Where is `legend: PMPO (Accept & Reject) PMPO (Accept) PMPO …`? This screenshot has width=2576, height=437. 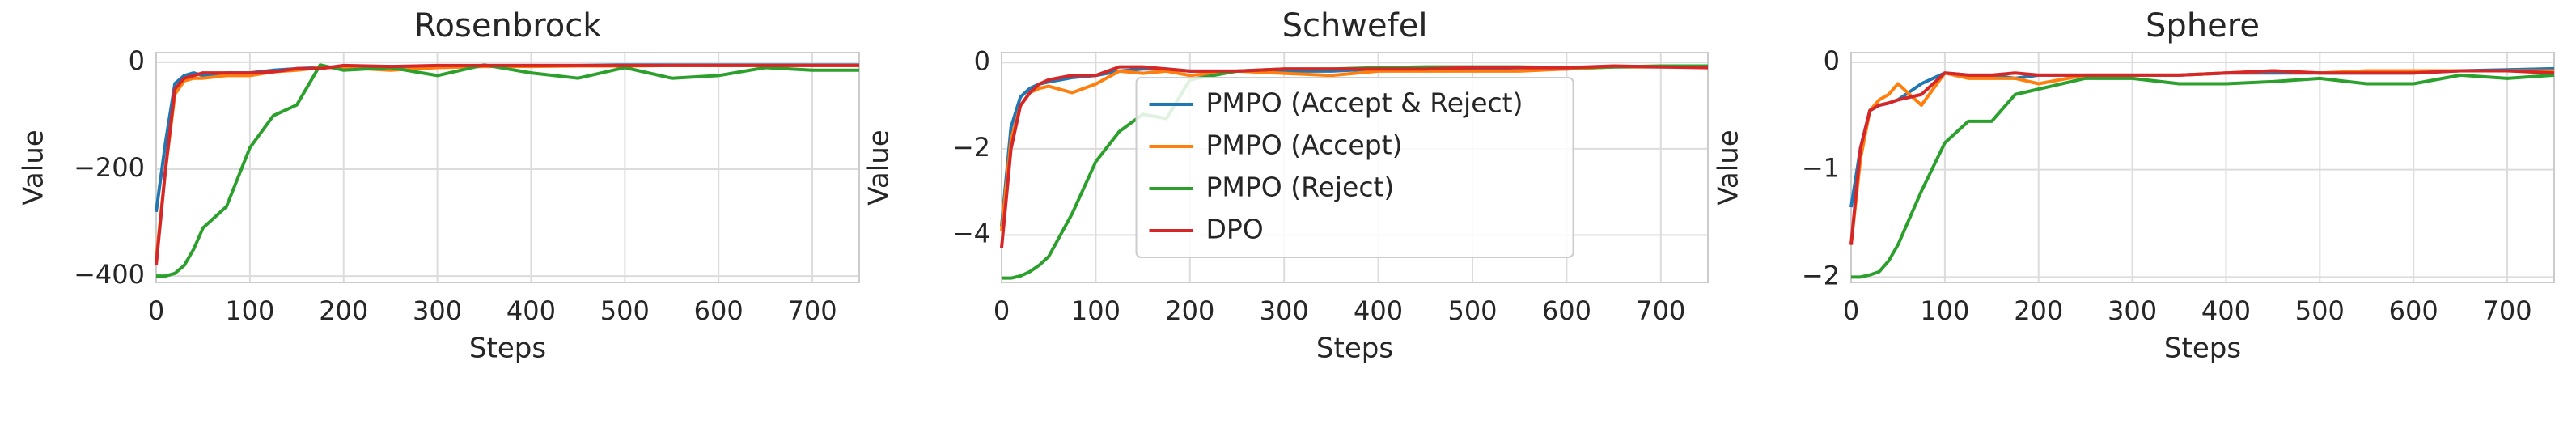
legend: PMPO (Accept & Reject) PMPO (Accept) PMPO … is located at coordinates (1354, 167).